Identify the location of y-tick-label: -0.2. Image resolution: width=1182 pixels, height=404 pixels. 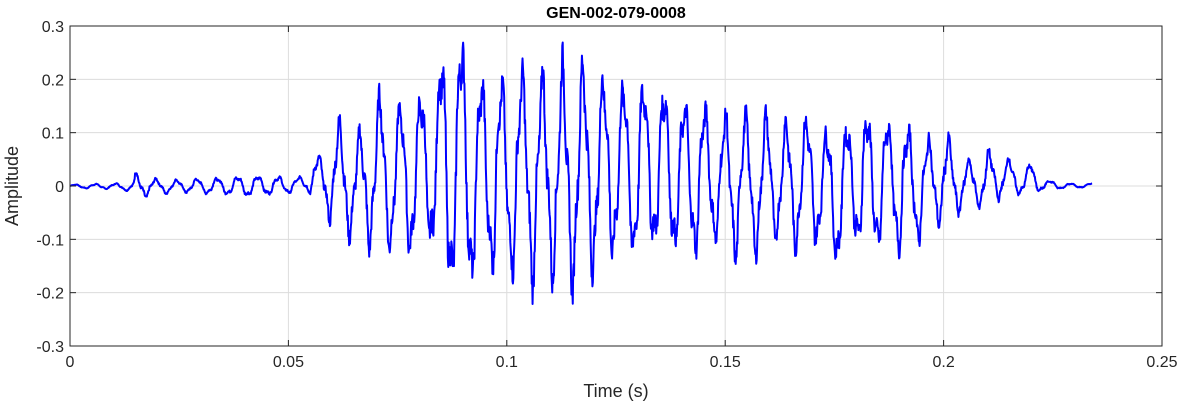
(50, 294).